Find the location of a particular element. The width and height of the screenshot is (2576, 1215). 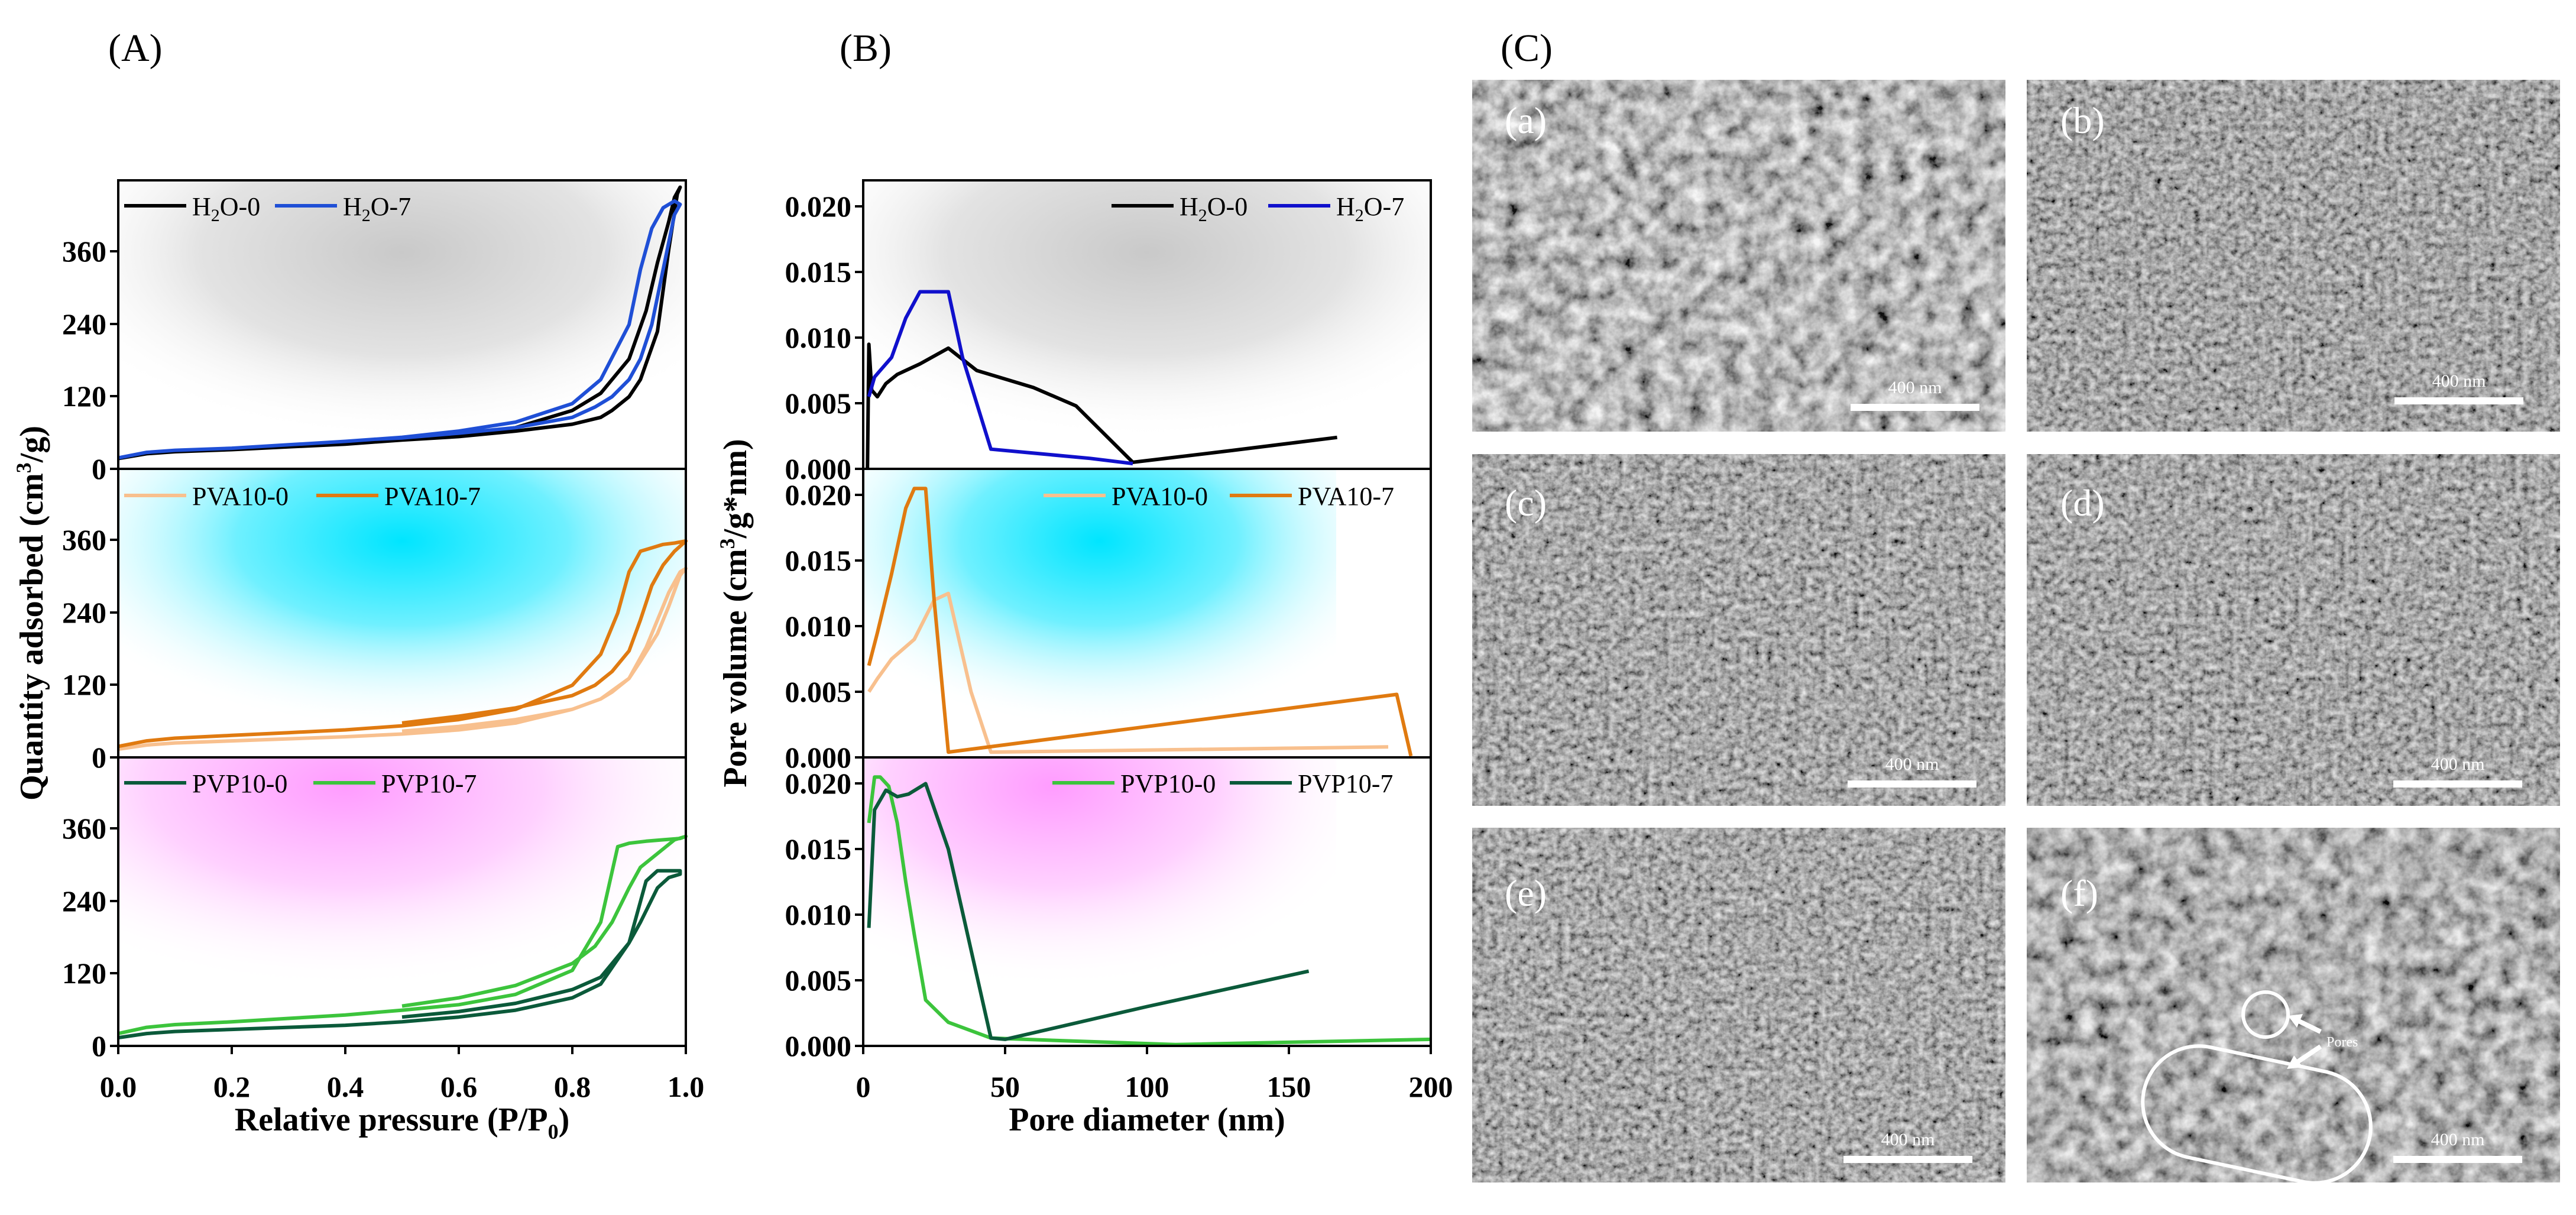

legend-b3: PVP10-0 PVP10-7 is located at coordinates (1222, 783).